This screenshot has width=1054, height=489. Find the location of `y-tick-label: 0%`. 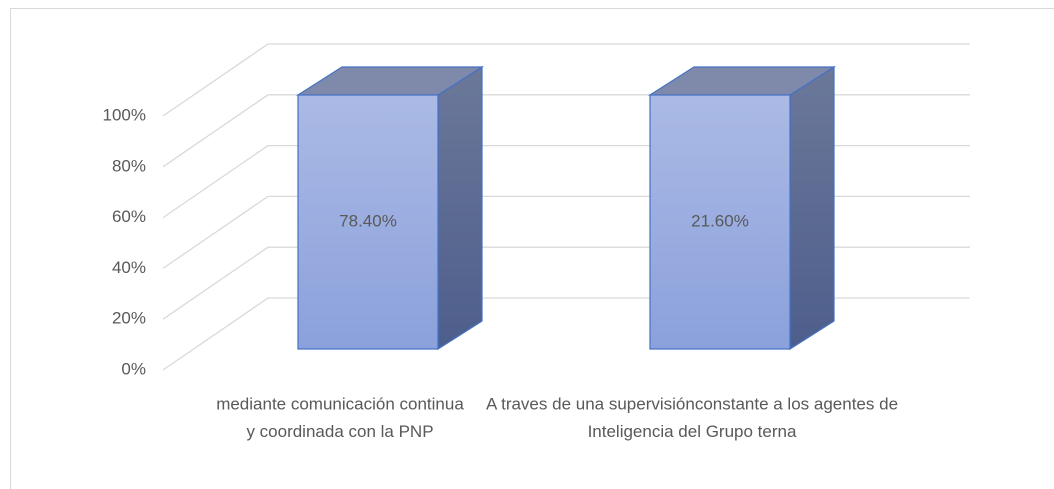

y-tick-label: 0% is located at coordinates (133, 368).